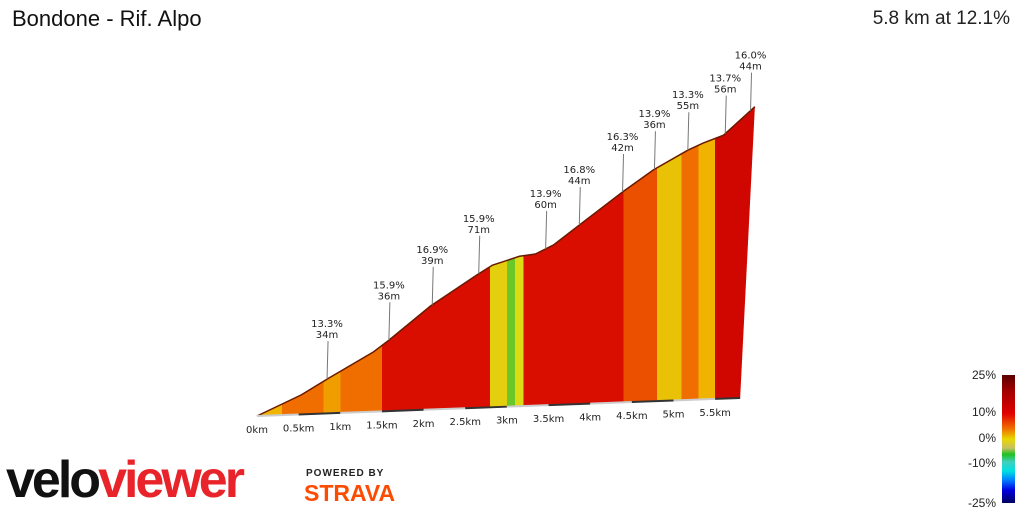 The height and width of the screenshot is (512, 1024). I want to click on veloviewer-logo: veloviewer, so click(125, 480).